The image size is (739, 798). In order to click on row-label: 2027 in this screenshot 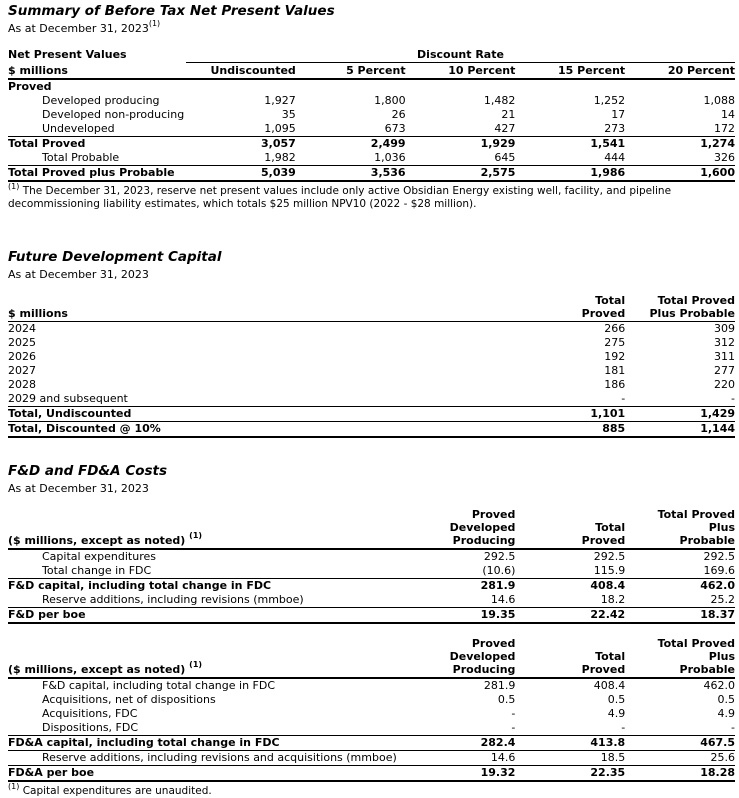, I will do `click(22, 370)`.